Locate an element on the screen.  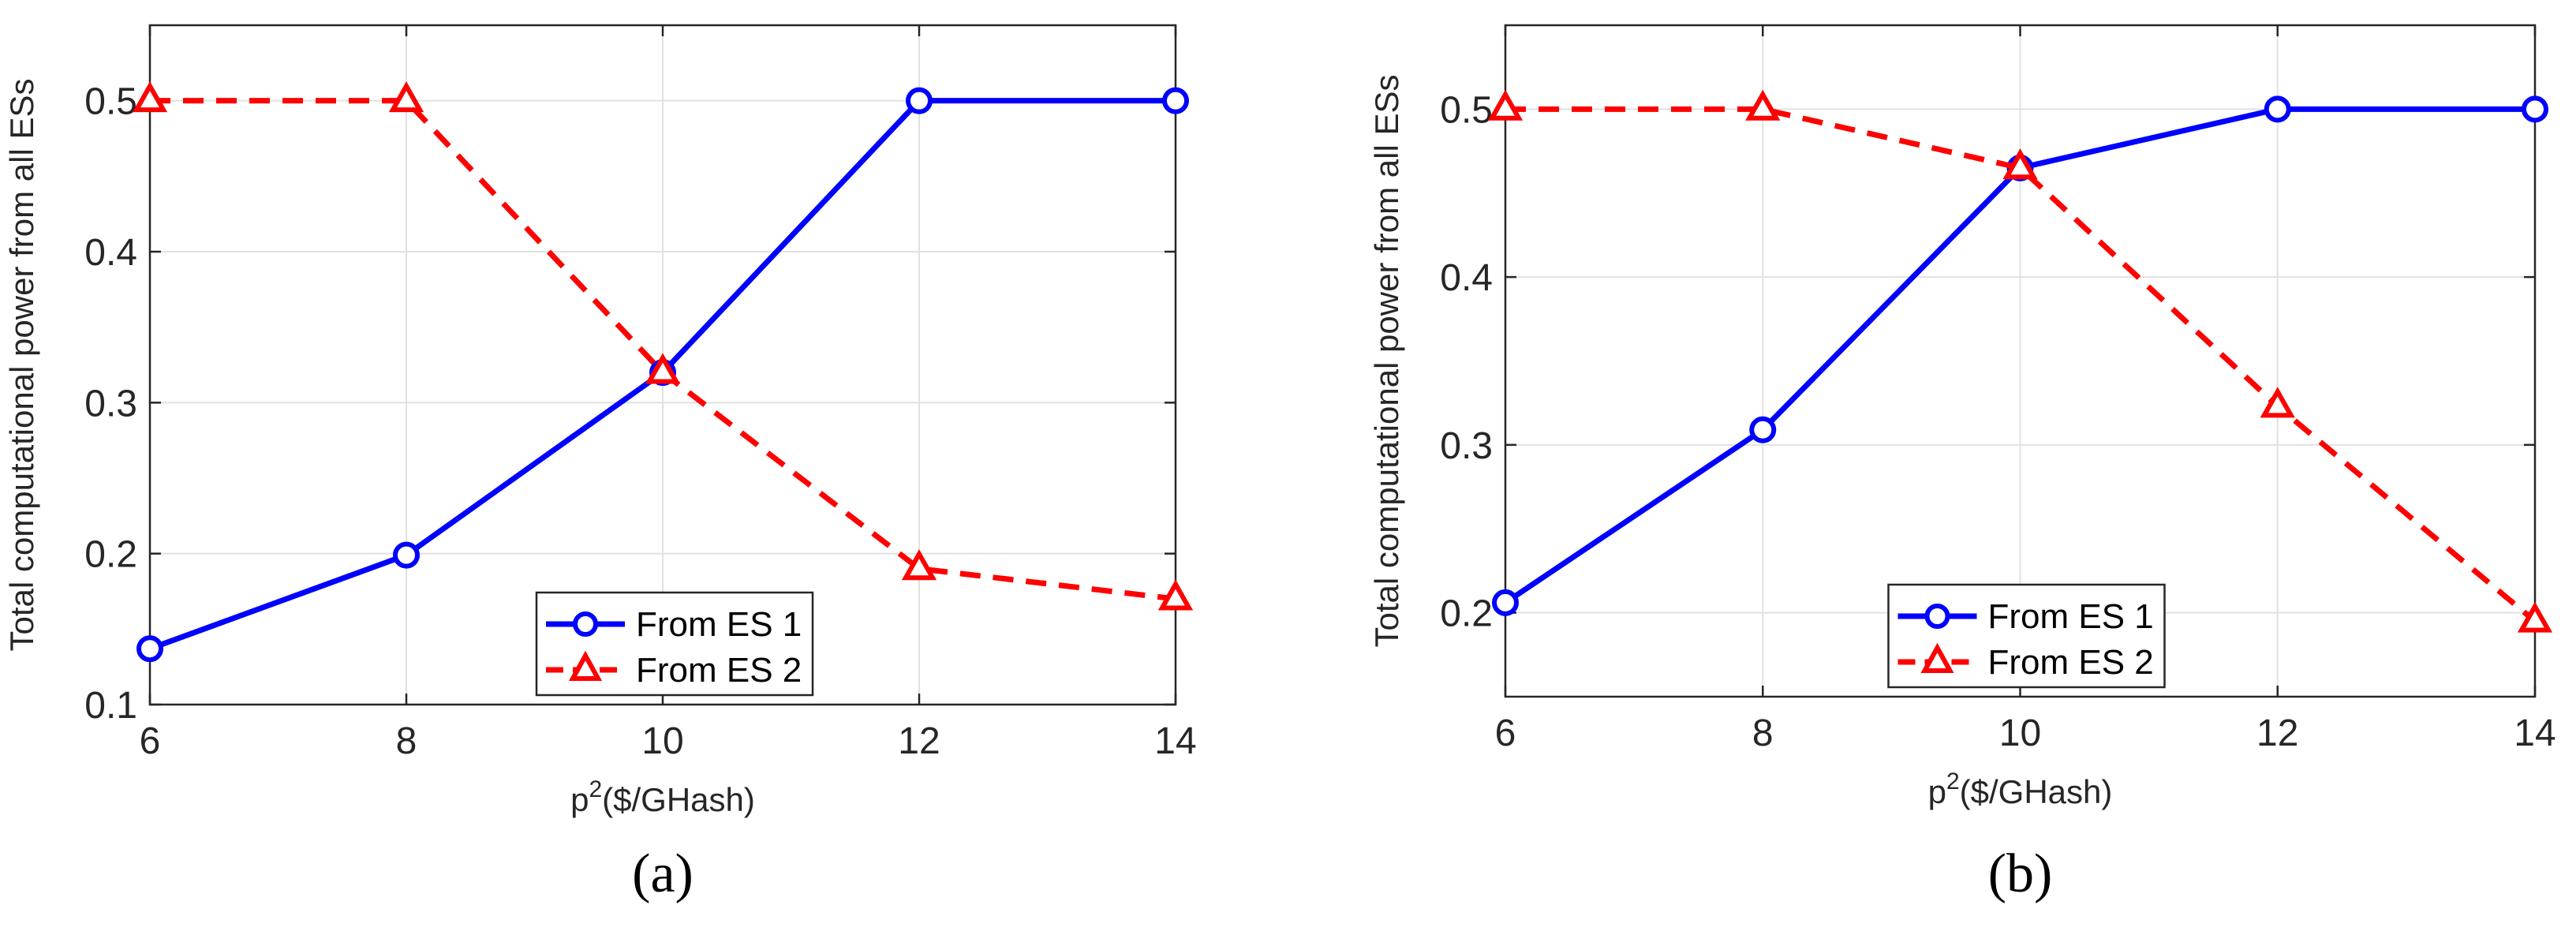
panel-label: (a) is located at coordinates (663, 874).